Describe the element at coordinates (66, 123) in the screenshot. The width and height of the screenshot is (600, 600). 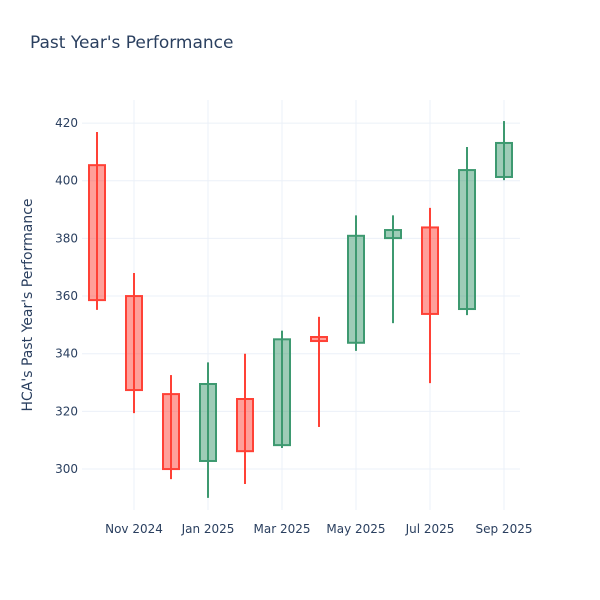
I see `y-tick-label: 420` at that location.